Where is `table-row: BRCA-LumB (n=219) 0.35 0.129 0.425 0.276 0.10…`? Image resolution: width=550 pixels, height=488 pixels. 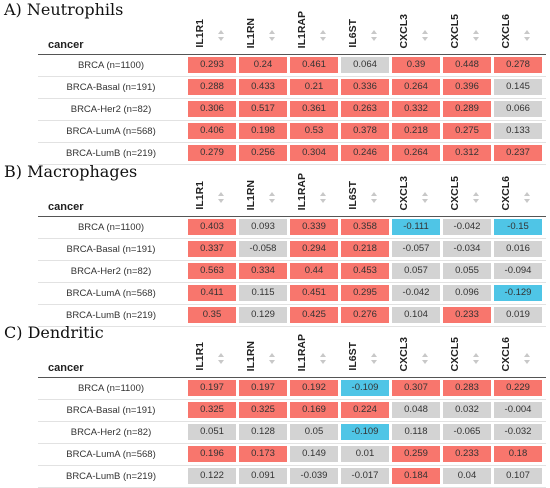 table-row: BRCA-LumB (n=219) 0.35 0.129 0.425 0.276 0.10… is located at coordinates (292, 316).